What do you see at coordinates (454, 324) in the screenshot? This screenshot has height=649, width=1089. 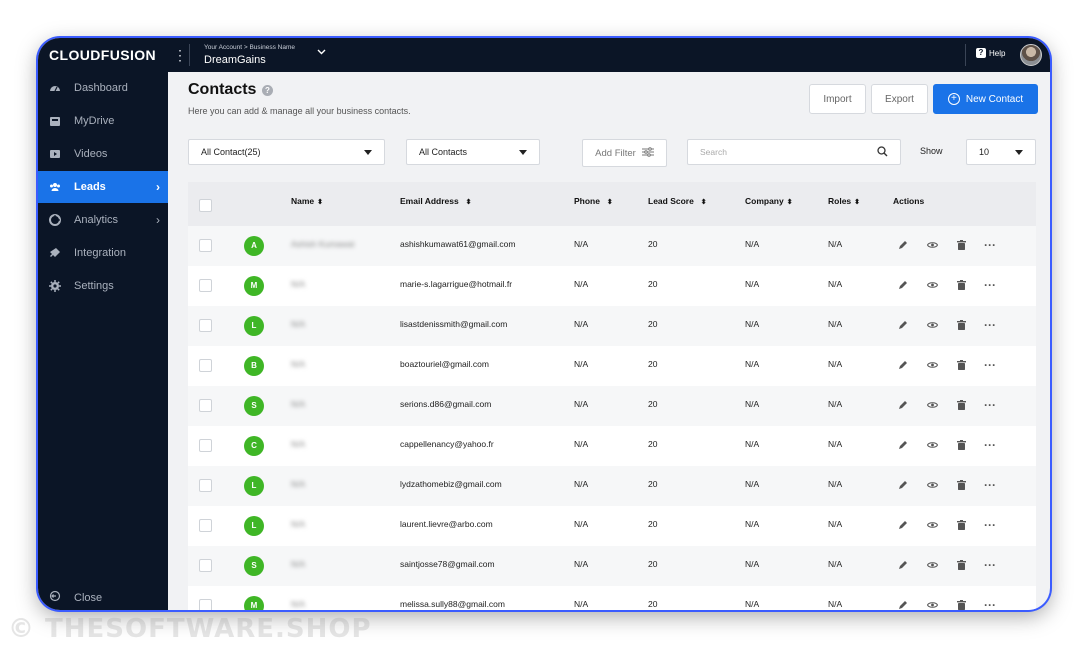 I see `contact-email: lisastdenissmith@gmail.com` at bounding box center [454, 324].